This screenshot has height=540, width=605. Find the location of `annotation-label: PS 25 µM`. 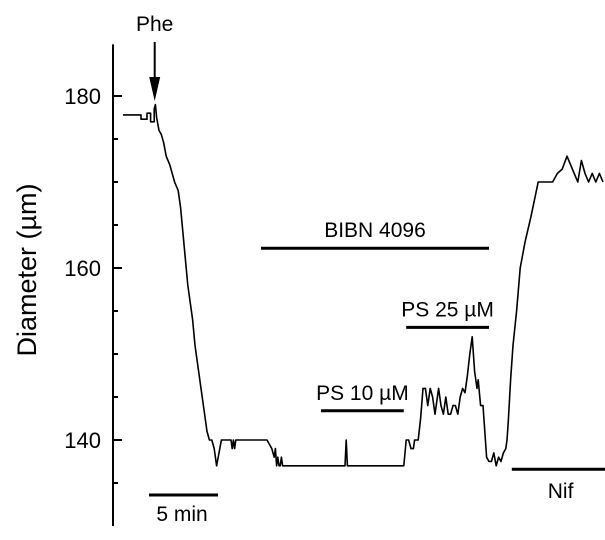

annotation-label: PS 25 µM is located at coordinates (447, 309).